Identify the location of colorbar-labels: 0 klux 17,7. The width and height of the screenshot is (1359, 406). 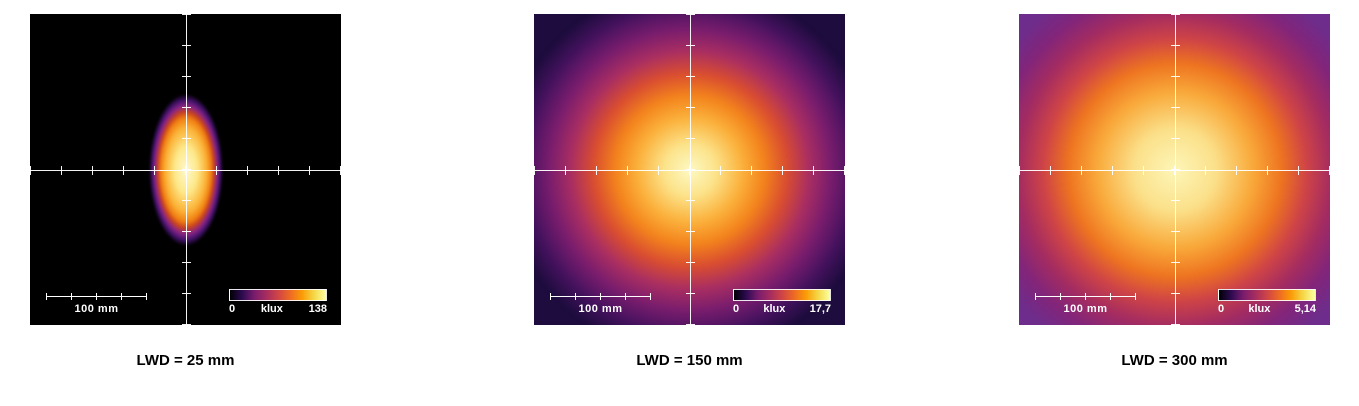
(782, 309).